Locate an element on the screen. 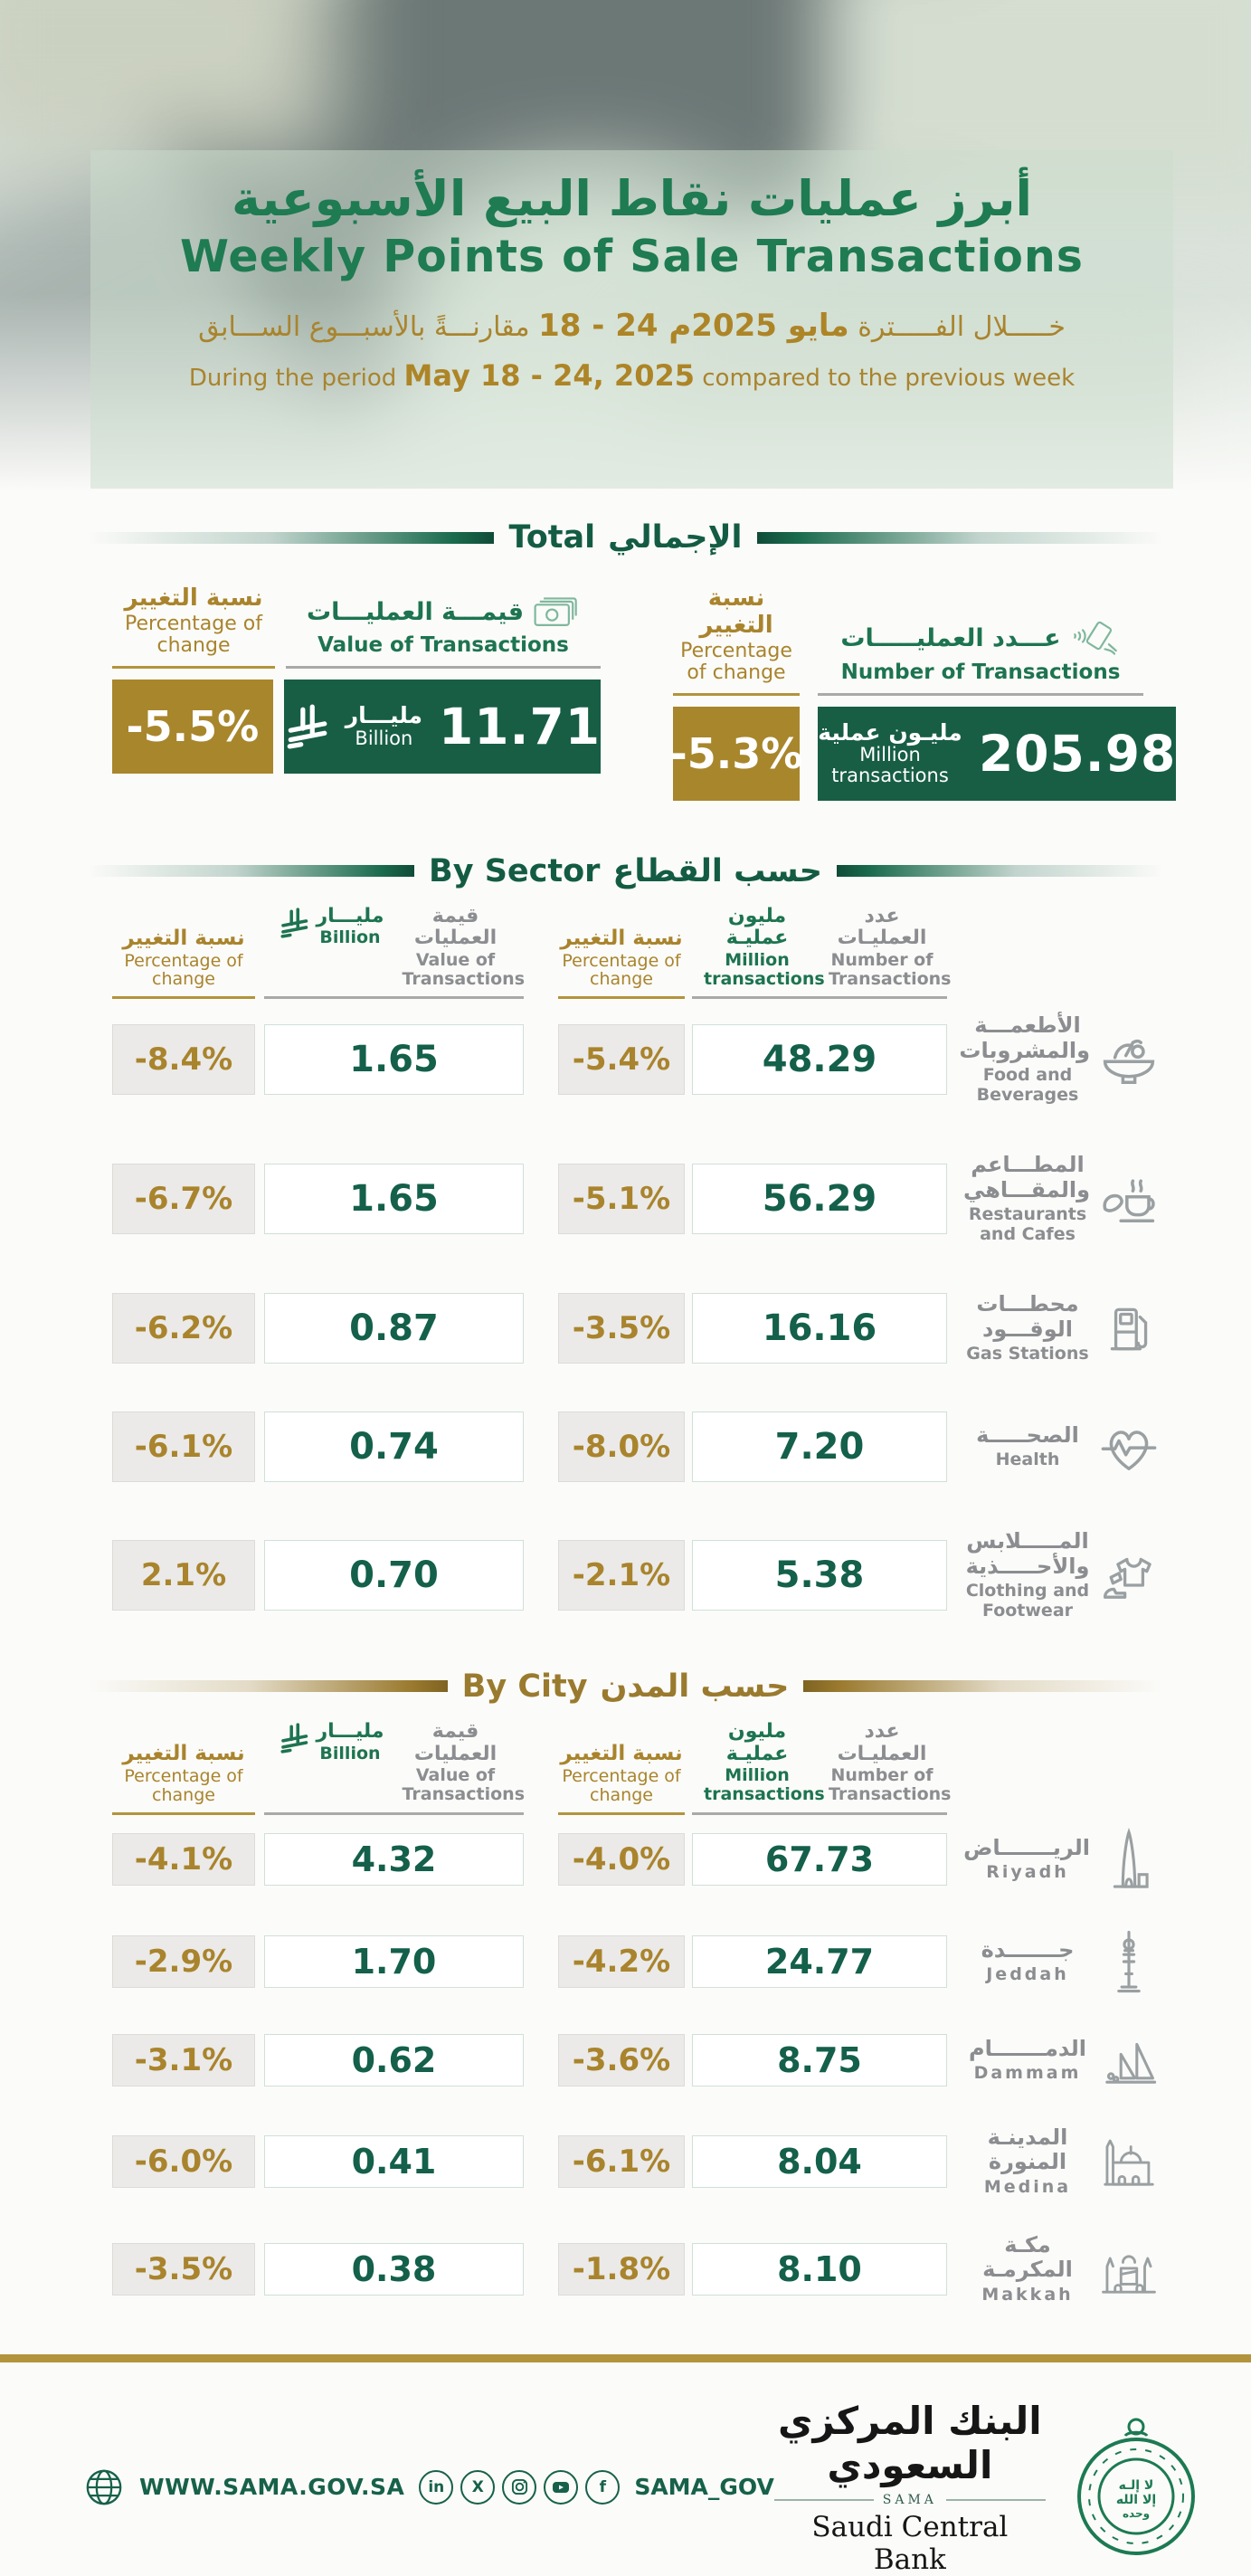  city-row-jeddah: -2.9% 1.70 -4.2% 24.77 جـــــــدة Jeddah is located at coordinates (682, 1961).